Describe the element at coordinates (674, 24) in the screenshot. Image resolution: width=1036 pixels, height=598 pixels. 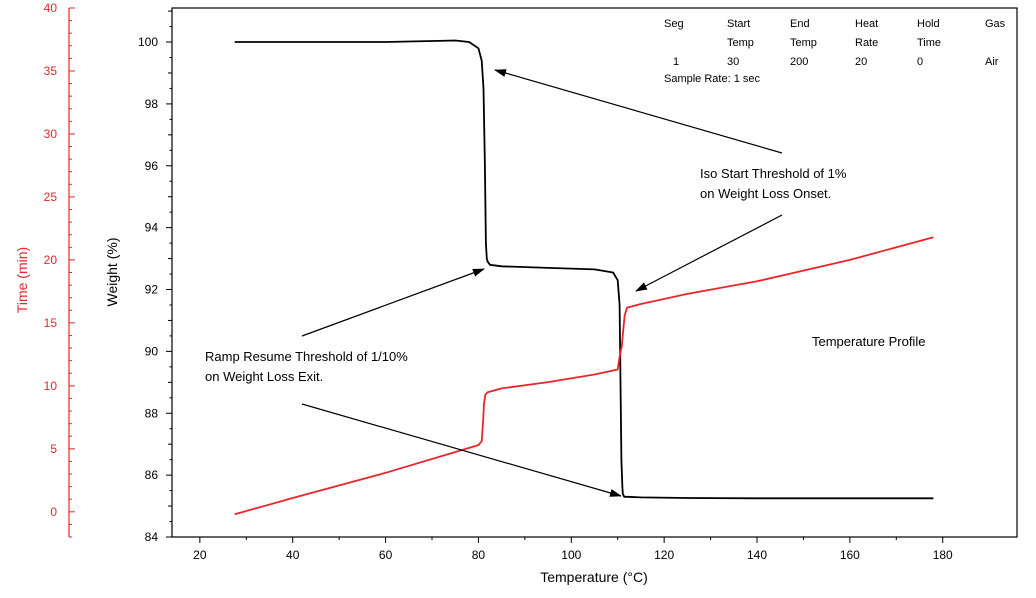
I see `table-header-seg: Seg` at that location.